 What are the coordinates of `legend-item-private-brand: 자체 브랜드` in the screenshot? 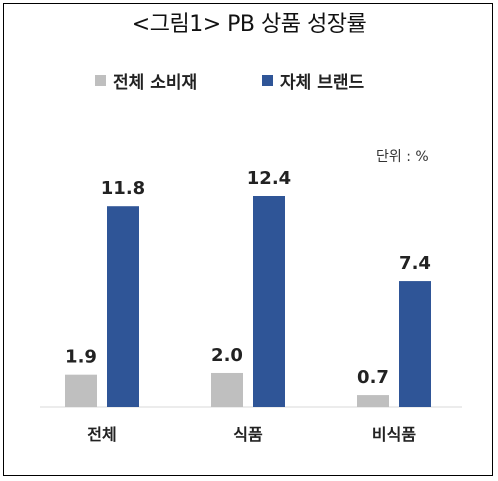 It's located at (313, 80).